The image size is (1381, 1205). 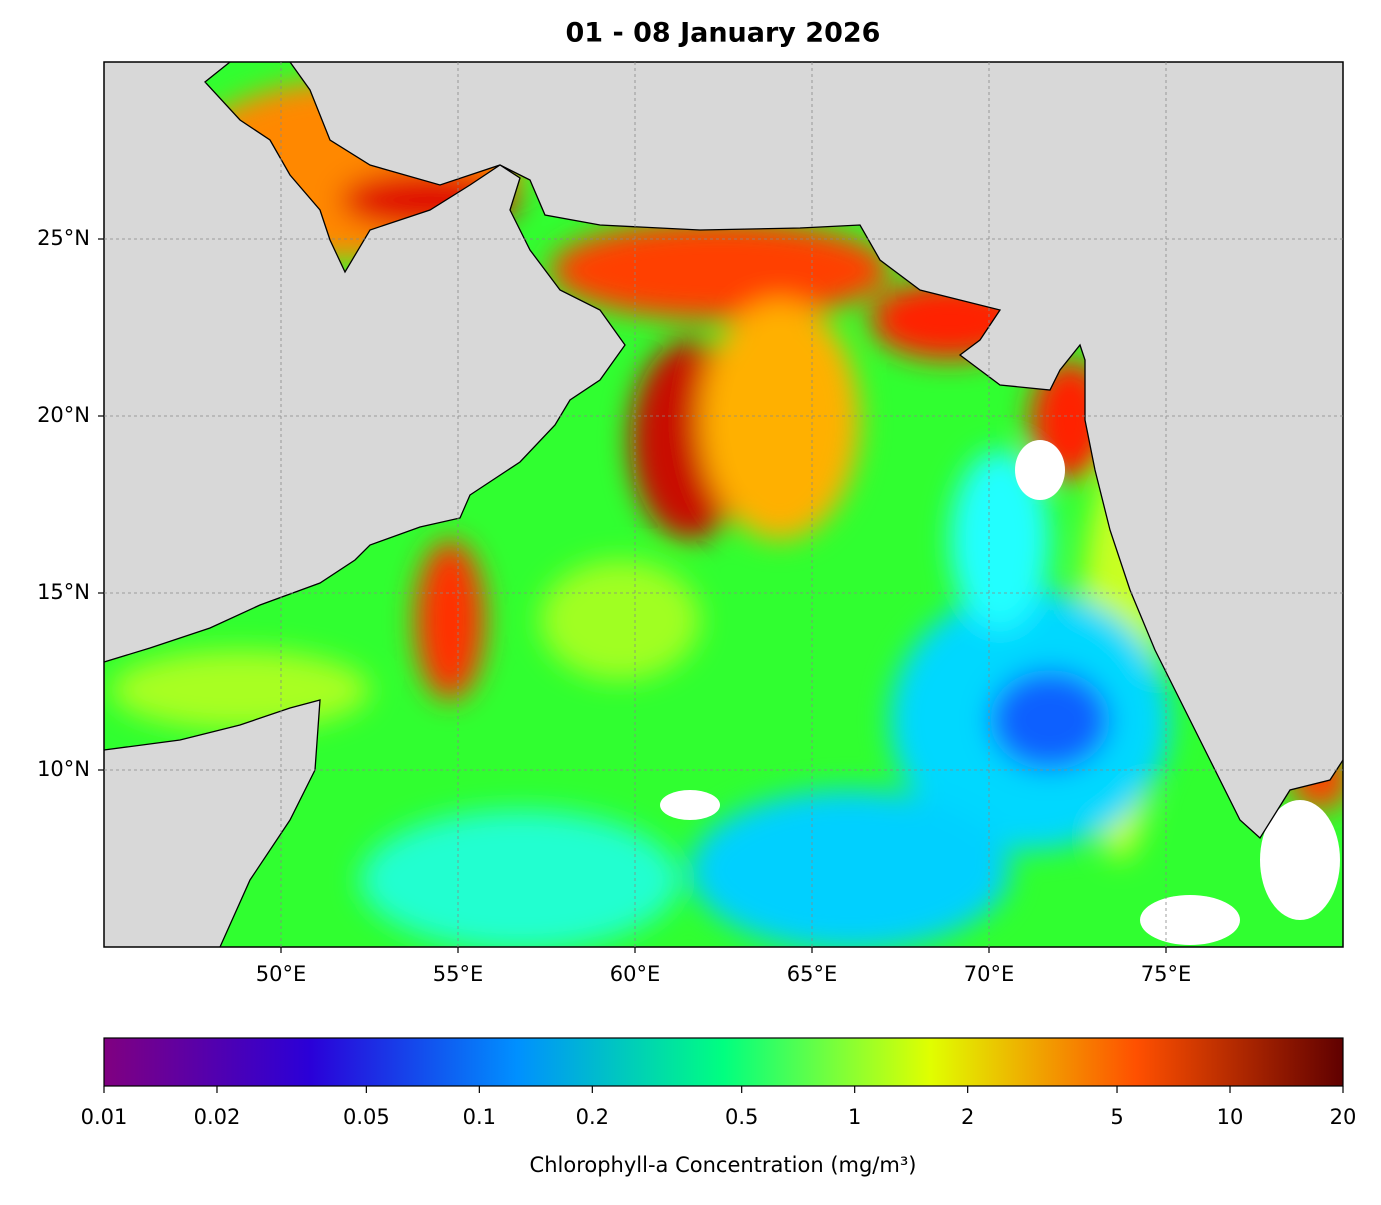 What do you see at coordinates (592, 1117) in the screenshot?
I see `colorbar-tick-label: 0.2` at bounding box center [592, 1117].